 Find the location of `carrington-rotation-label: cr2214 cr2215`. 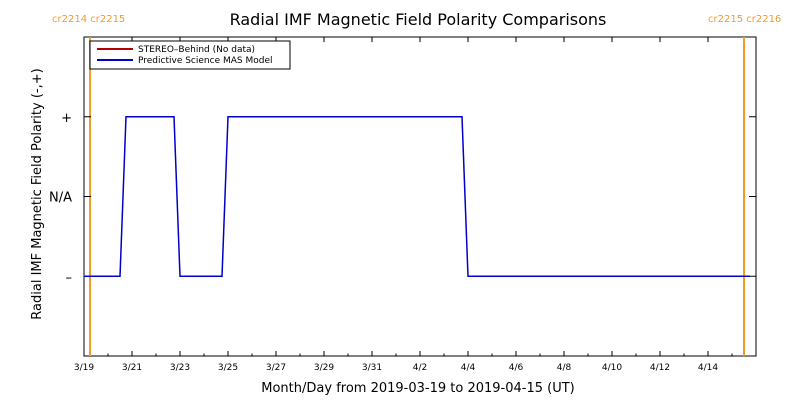

carrington-rotation-label: cr2214 cr2215 is located at coordinates (88, 19).